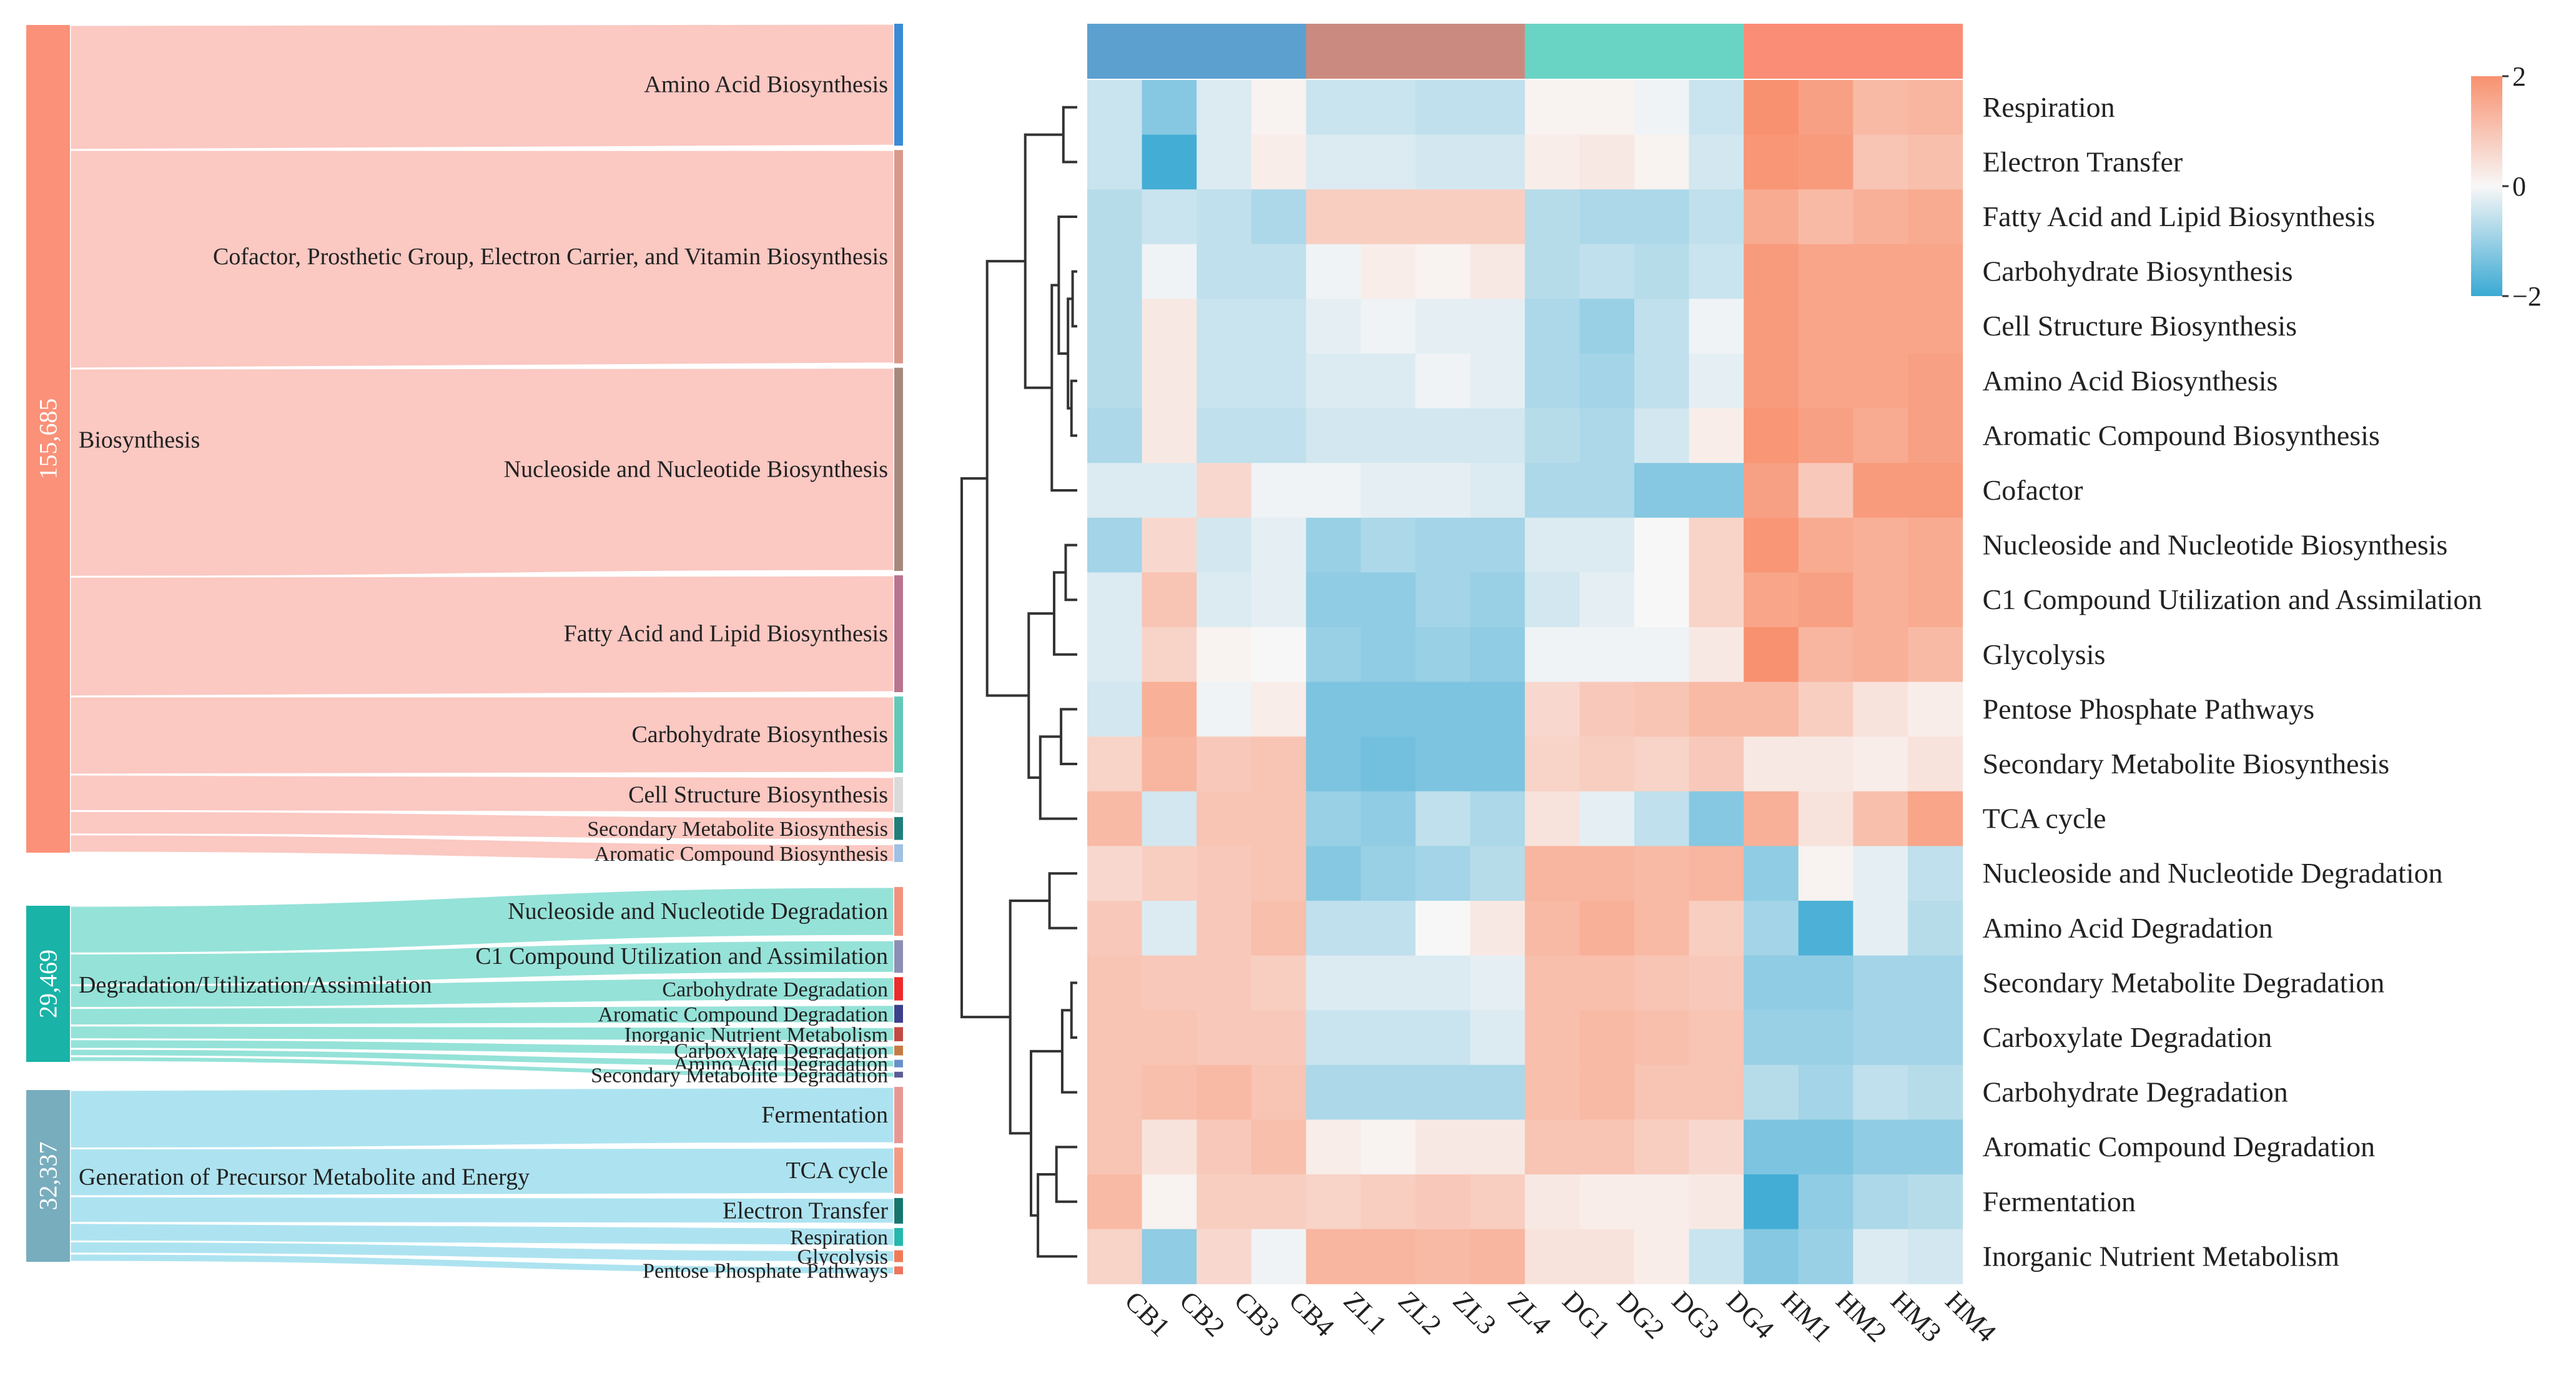 This screenshot has height=1383, width=2576. I want to click on sankey-target-label: Fermentation, so click(825, 1115).